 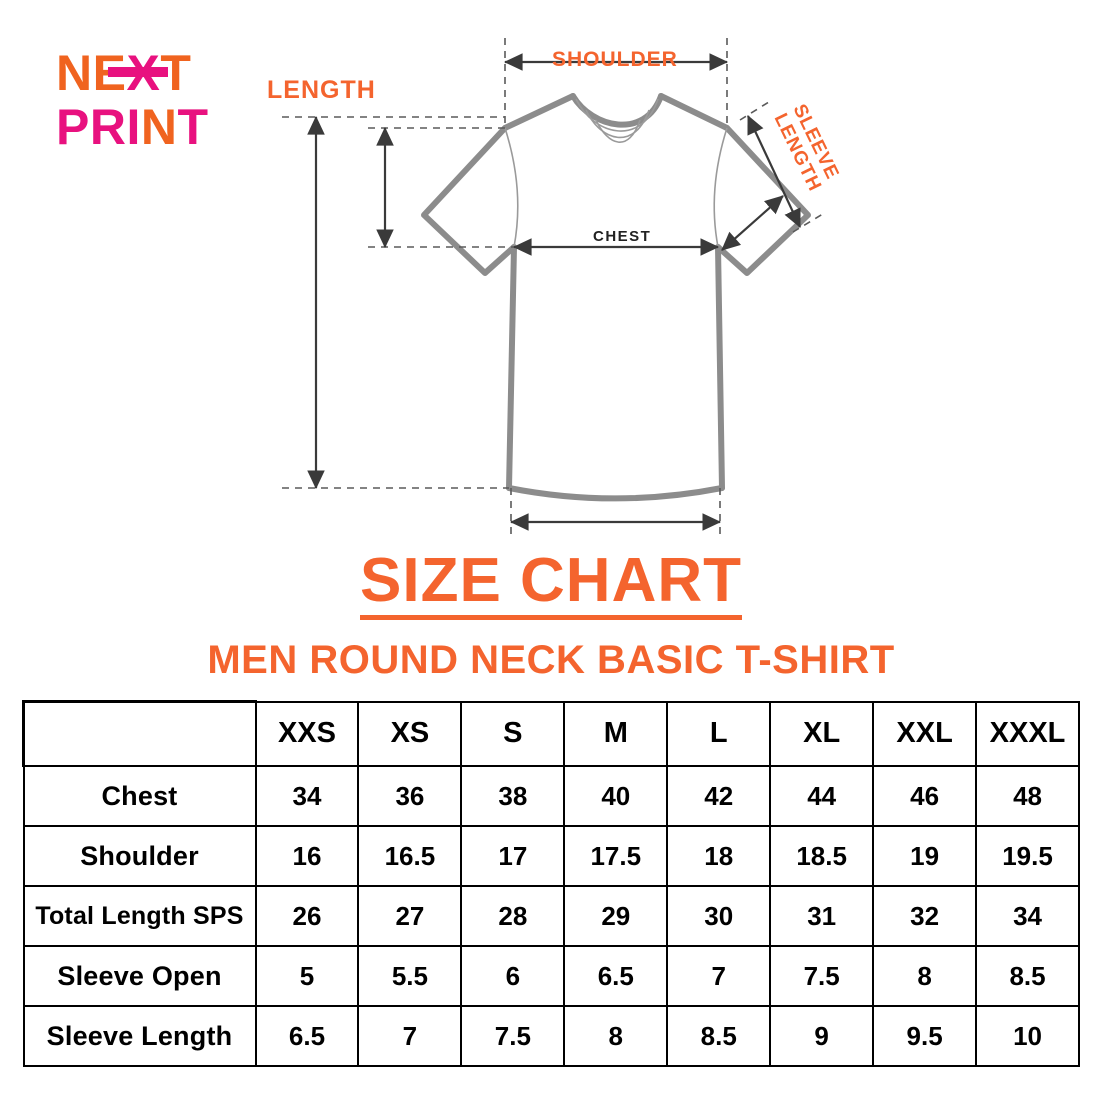 What do you see at coordinates (616, 916) in the screenshot?
I see `cell-total-length-sps-m: 29` at bounding box center [616, 916].